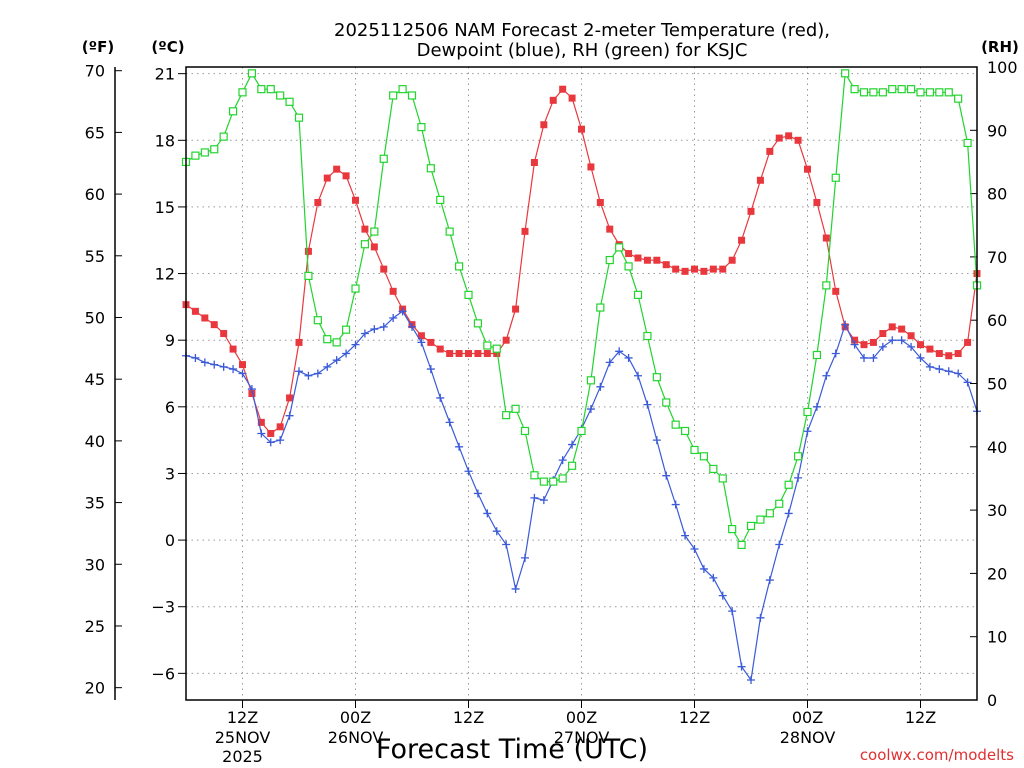  What do you see at coordinates (95, 688) in the screenshot?
I see `fahrenheit-tick-label: 20` at bounding box center [95, 688].